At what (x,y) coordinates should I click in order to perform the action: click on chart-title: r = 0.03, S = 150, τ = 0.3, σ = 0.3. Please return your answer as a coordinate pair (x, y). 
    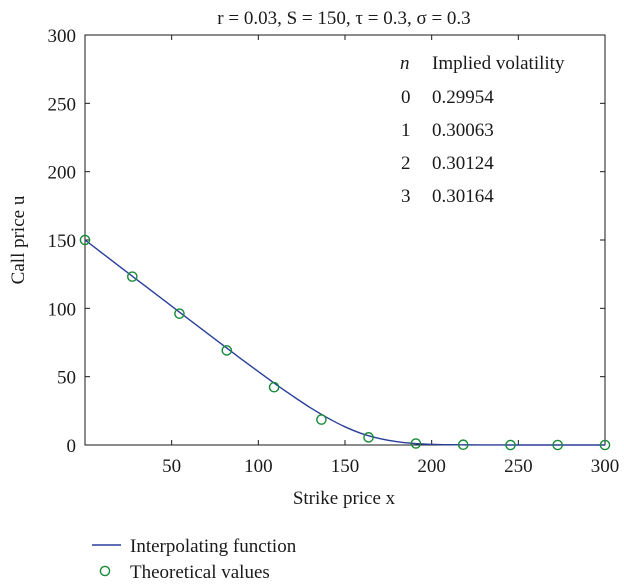
    Looking at the image, I should click on (343, 18).